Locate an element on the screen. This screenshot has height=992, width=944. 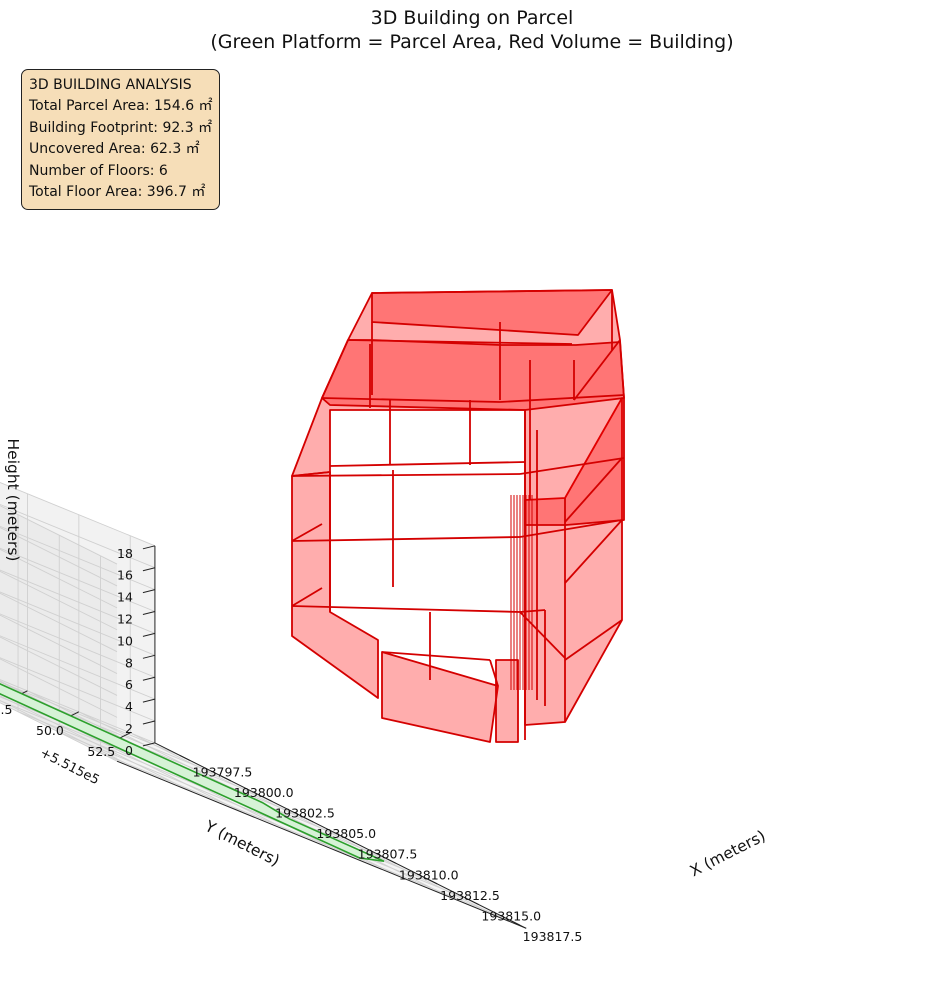
x-tick-label: 193815.0 is located at coordinates (511, 915).